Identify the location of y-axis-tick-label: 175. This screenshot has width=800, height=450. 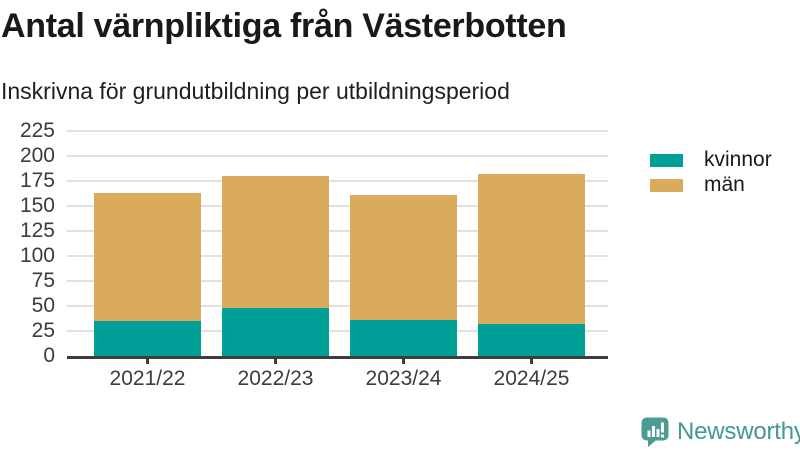
(37, 180).